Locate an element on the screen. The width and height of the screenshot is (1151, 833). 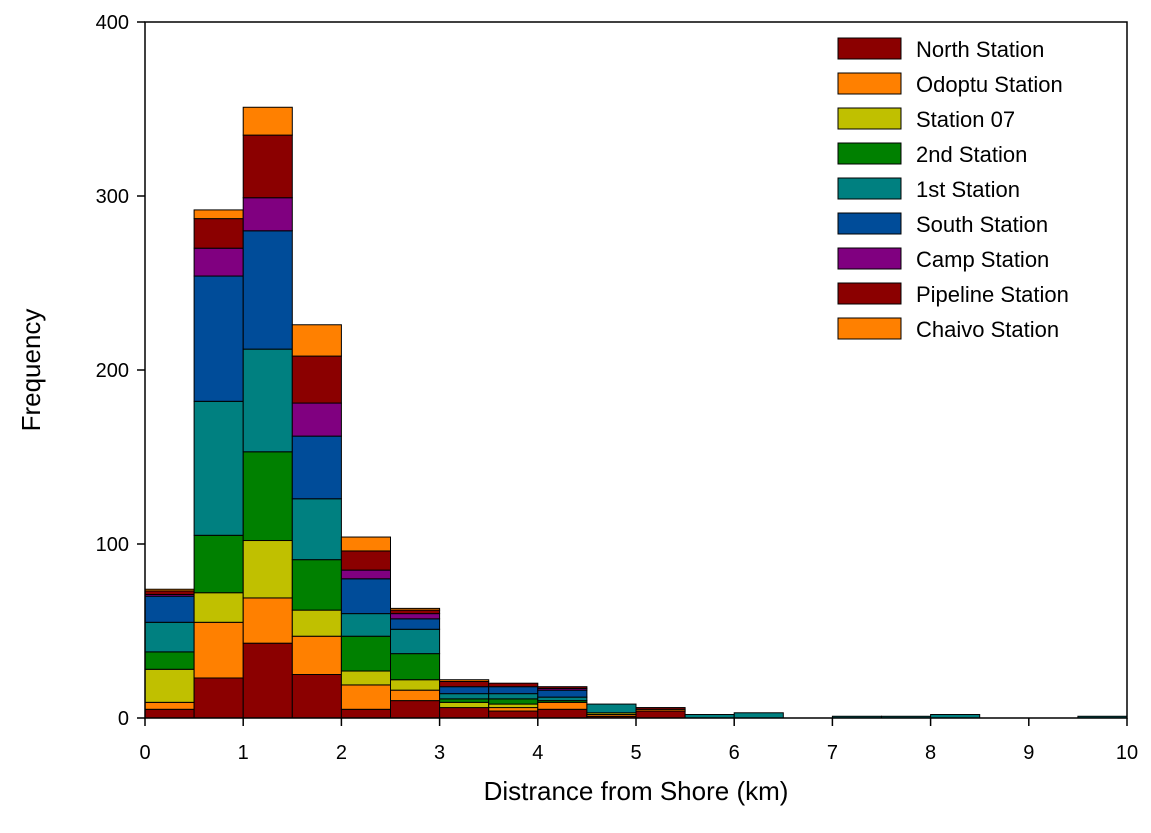
x-tick-label: 0 is located at coordinates (144, 753).